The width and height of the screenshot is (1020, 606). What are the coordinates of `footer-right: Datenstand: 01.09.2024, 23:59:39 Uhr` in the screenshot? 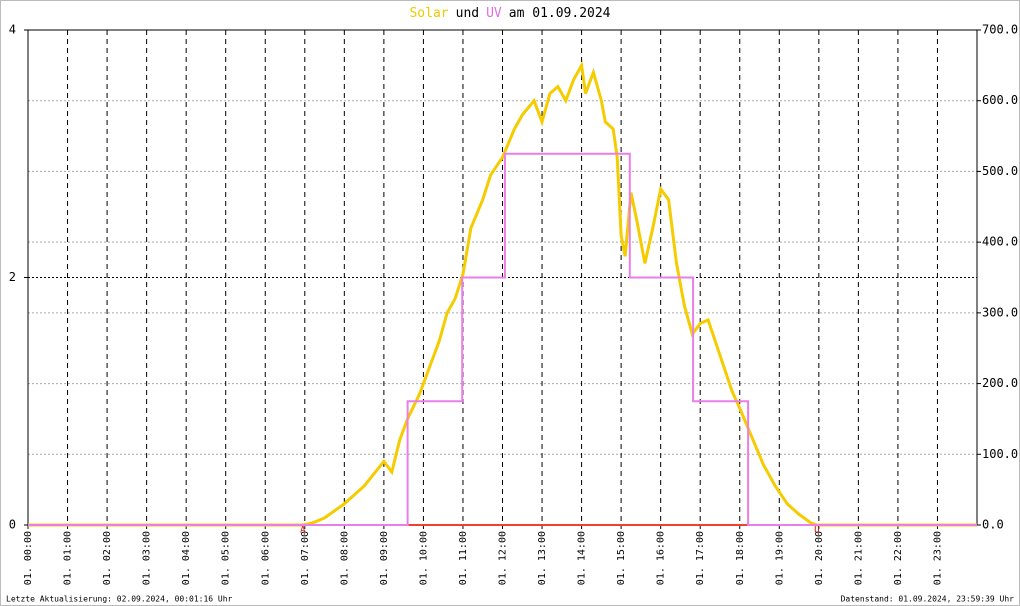 It's located at (928, 599).